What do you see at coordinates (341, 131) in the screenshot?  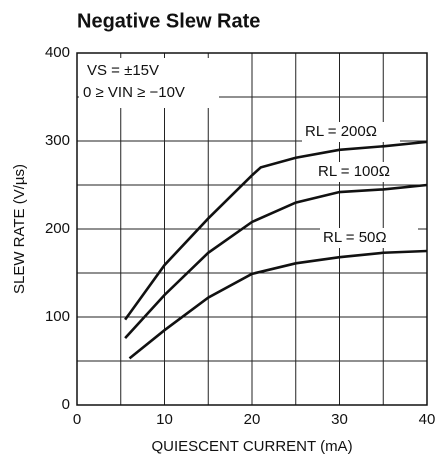 I see `series-label: RL = 200Ω` at bounding box center [341, 131].